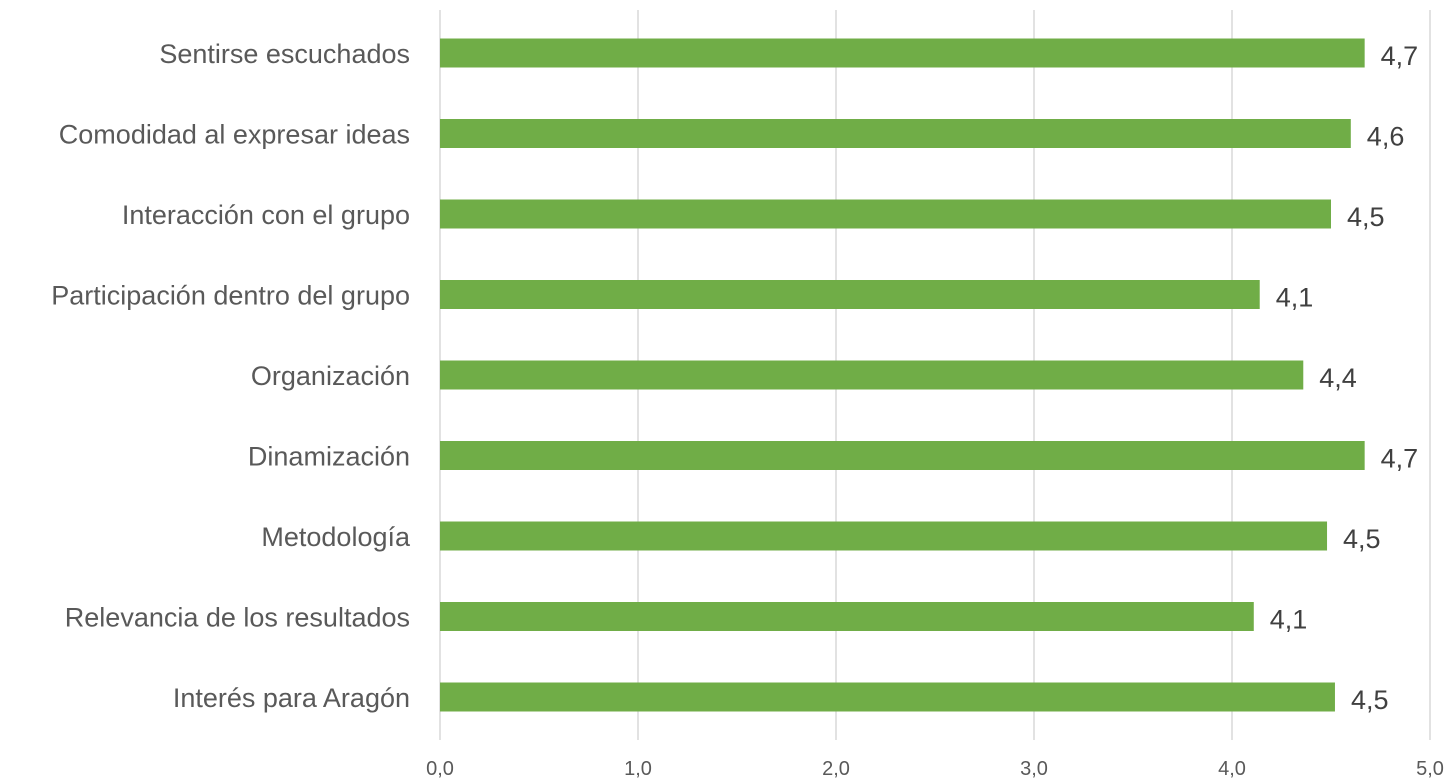  Describe the element at coordinates (1232, 769) in the screenshot. I see `x-tick-label: 4,0` at that location.